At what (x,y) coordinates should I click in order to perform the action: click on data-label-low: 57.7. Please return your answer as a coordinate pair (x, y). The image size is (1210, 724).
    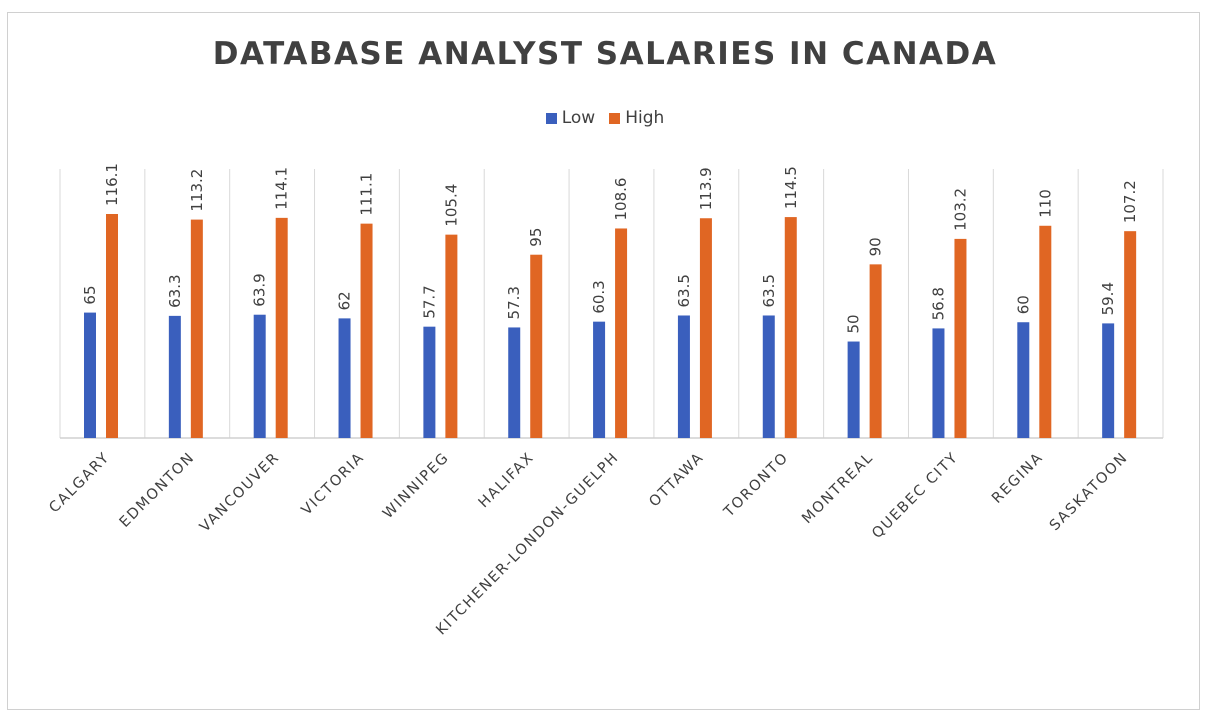
    Looking at the image, I should click on (429, 301).